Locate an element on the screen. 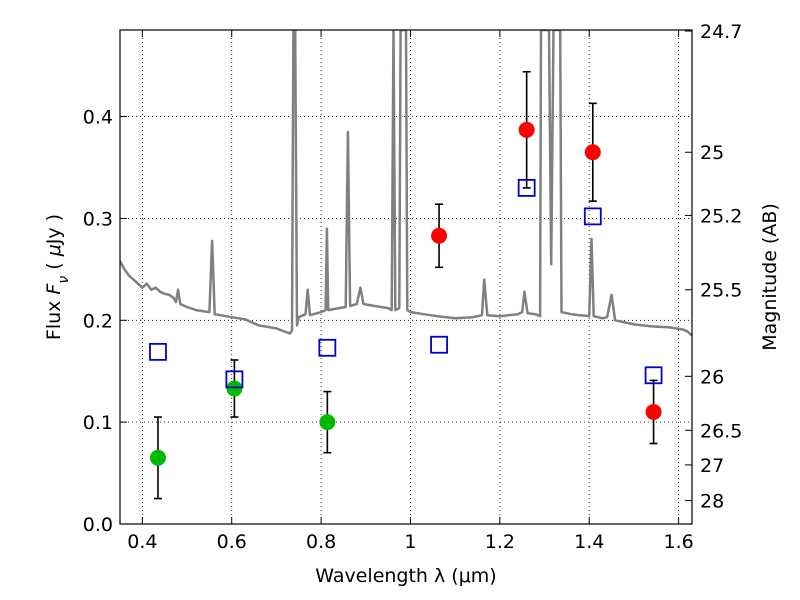 The image size is (800, 600). x-tick-label: 0.8 is located at coordinates (321, 542).